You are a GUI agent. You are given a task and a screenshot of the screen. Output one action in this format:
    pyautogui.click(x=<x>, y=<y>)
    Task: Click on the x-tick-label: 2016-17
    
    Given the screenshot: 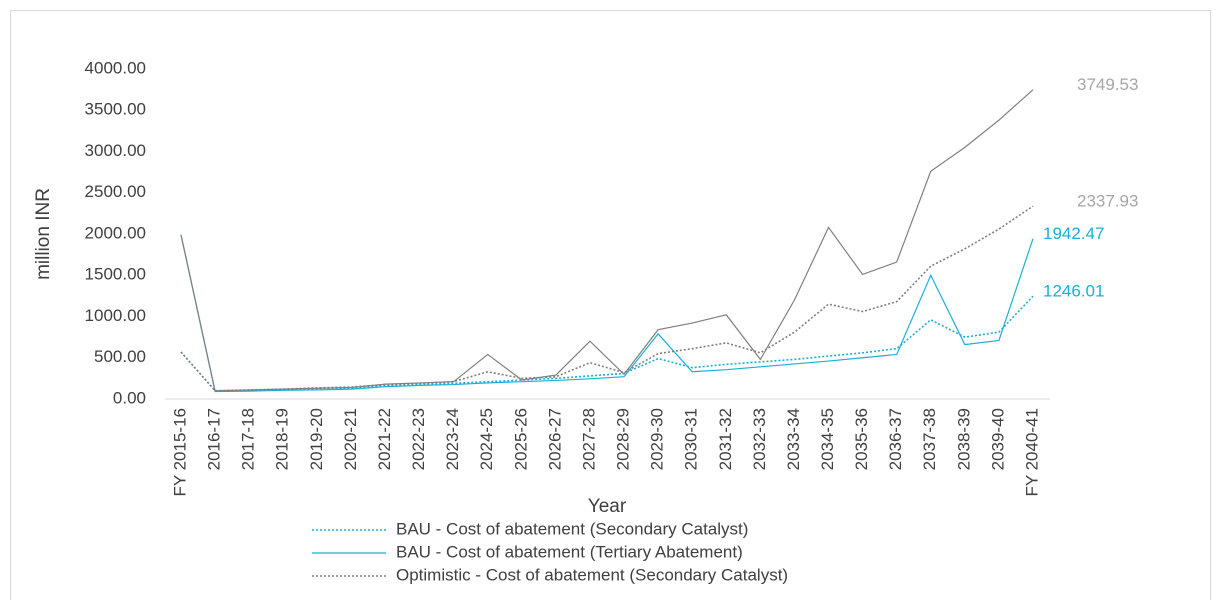 What is the action you would take?
    pyautogui.click(x=214, y=439)
    